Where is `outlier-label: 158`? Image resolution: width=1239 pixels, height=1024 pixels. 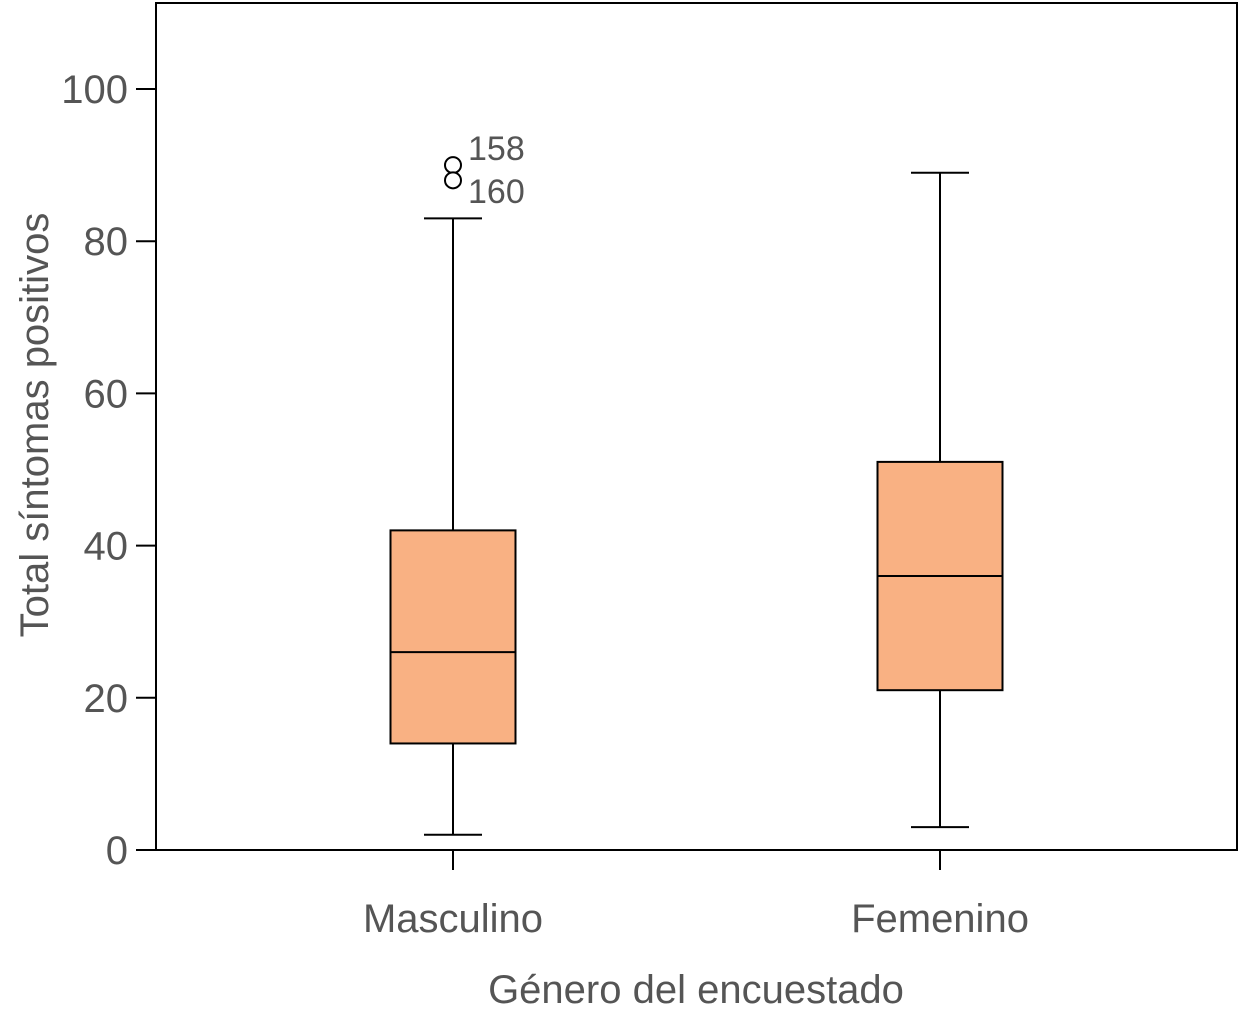 outlier-label: 158 is located at coordinates (496, 149).